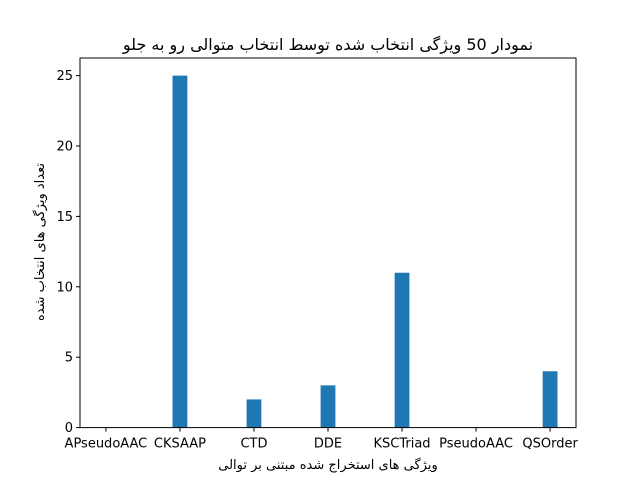 The width and height of the screenshot is (640, 485). I want to click on y-tick-label: 20, so click(64, 147).